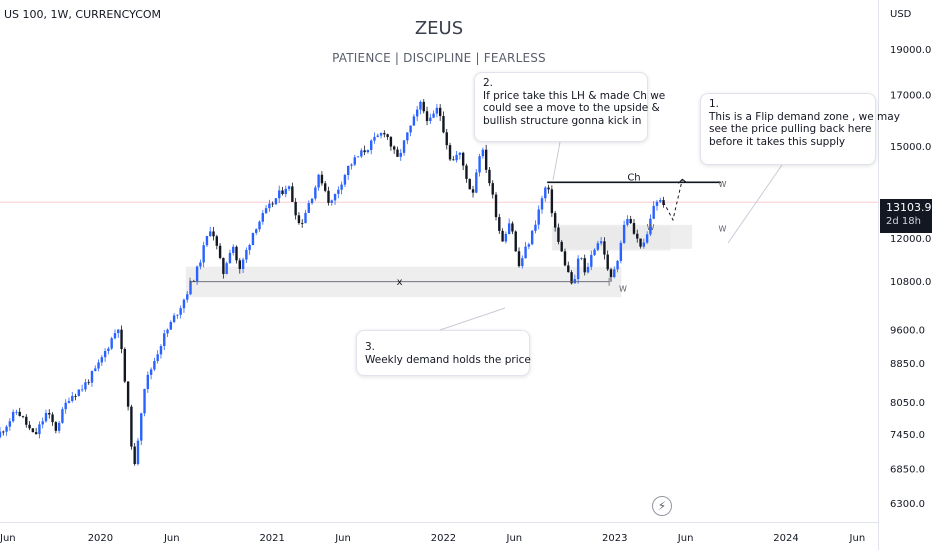  I want to click on note-3: 3. Weekly demand holds the price, so click(443, 353).